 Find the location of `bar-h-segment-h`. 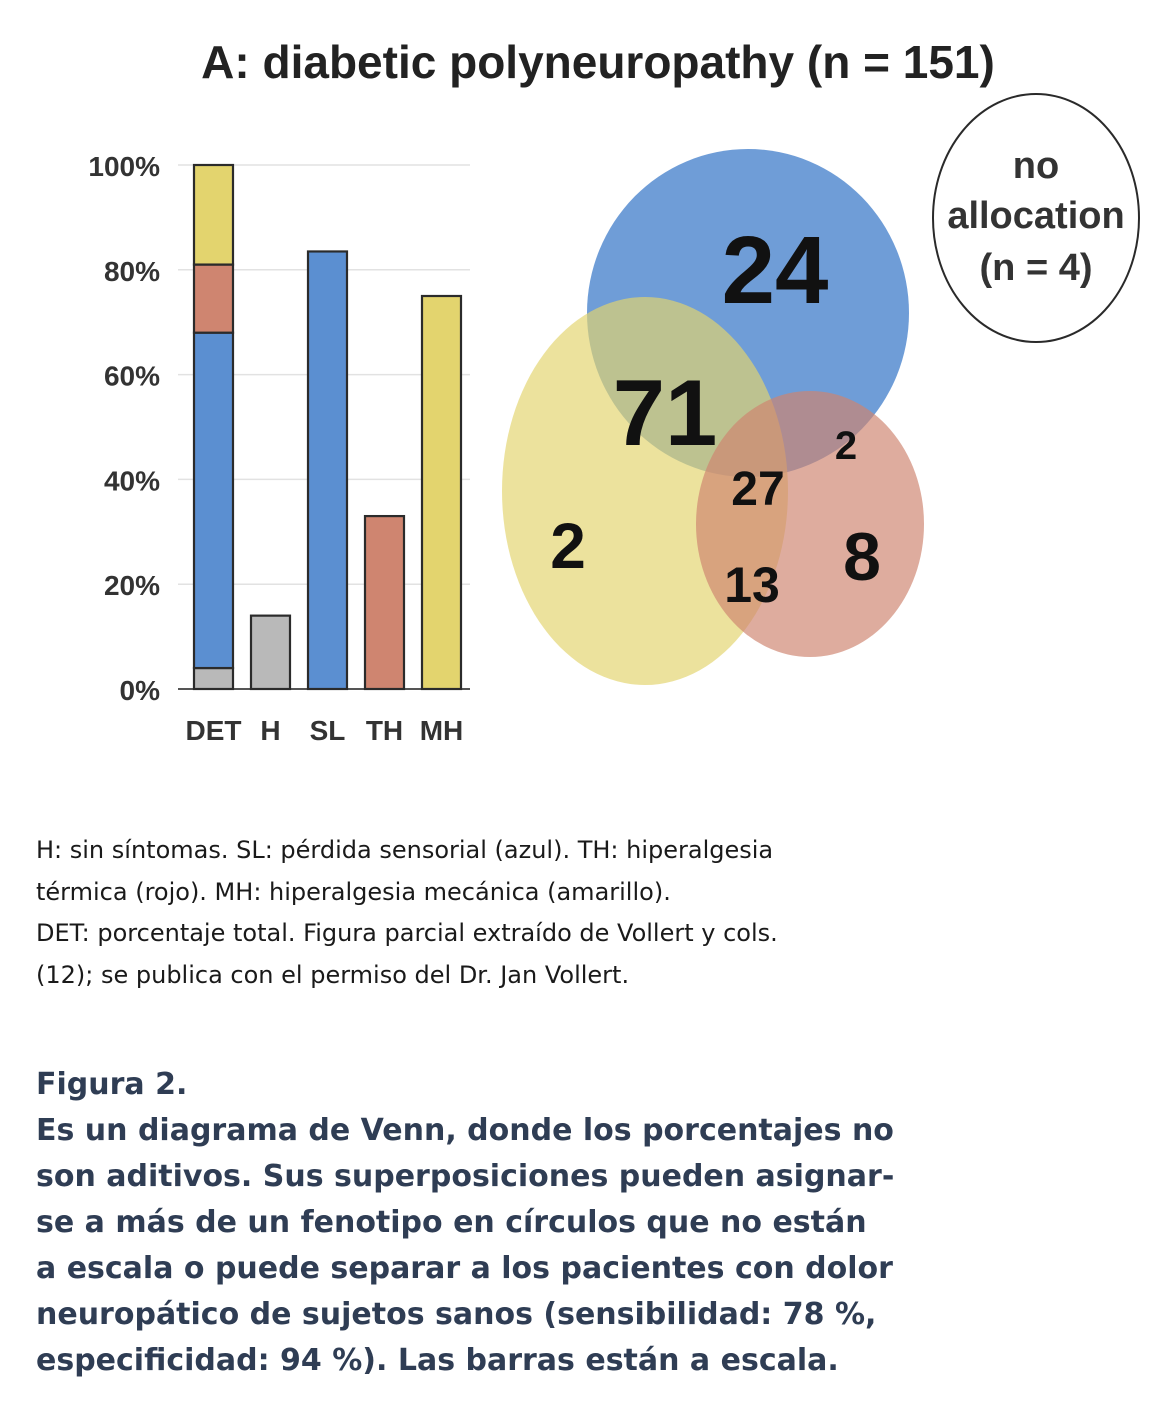

bar-h-segment-h is located at coordinates (270, 652).